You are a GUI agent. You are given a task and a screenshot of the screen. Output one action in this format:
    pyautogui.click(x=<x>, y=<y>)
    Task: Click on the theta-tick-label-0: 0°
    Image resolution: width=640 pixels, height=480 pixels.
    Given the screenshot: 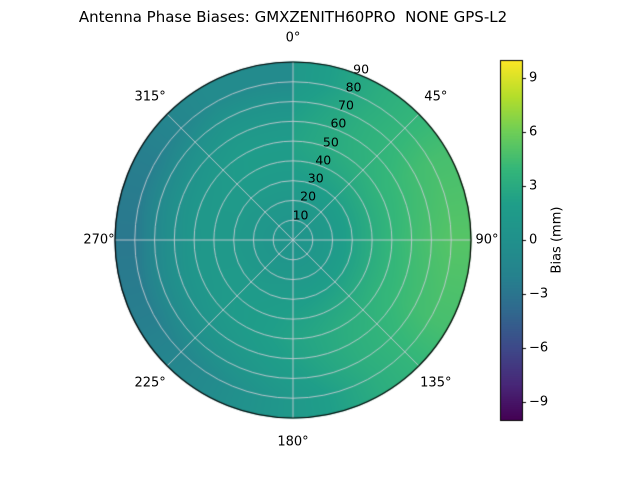 What is the action you would take?
    pyautogui.click(x=293, y=38)
    